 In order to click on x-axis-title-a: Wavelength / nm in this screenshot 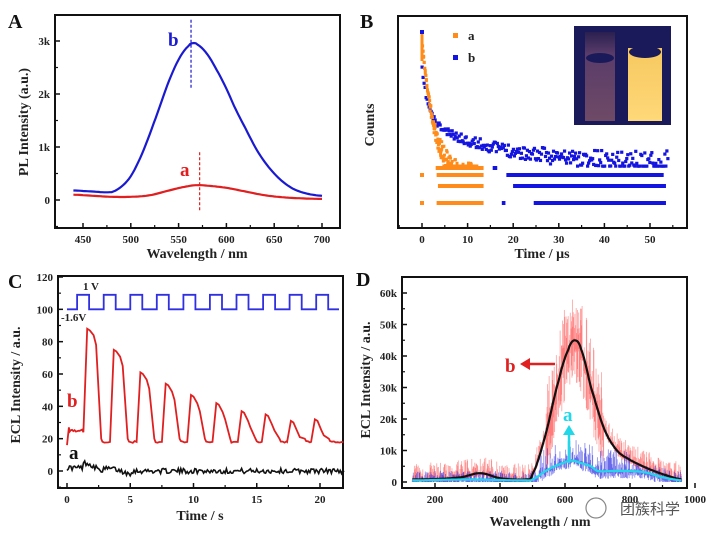, I will do `click(196, 254)`.